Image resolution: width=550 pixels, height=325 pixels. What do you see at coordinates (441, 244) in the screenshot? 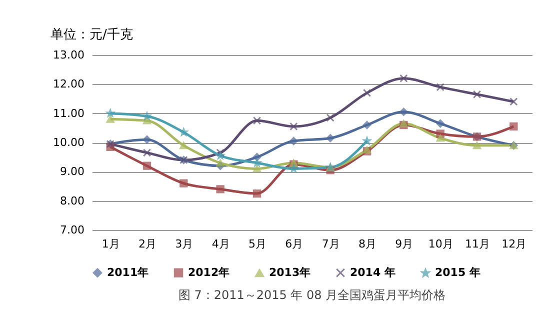
I see `x-tick-label: 10月` at bounding box center [441, 244].